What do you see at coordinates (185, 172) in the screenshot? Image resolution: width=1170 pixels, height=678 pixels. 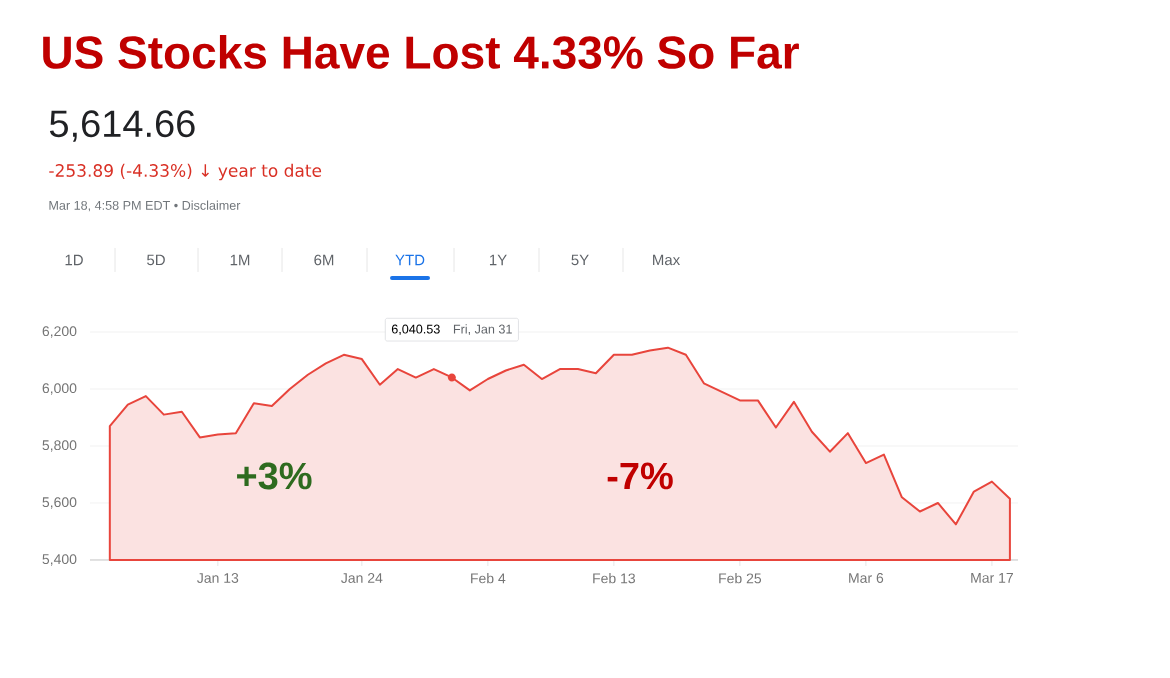 I see `text: -253.89 (-4.33%) ↓ year to date` at bounding box center [185, 172].